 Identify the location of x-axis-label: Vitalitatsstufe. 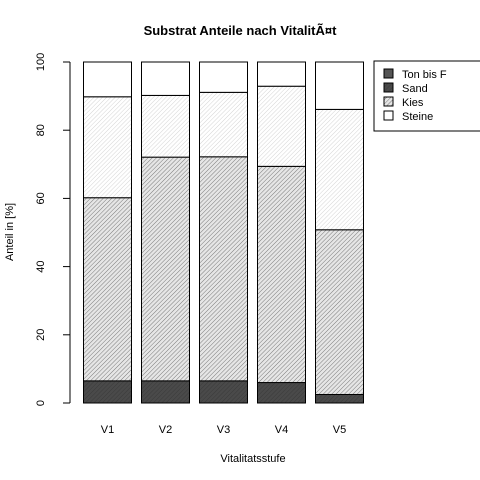
(252, 459).